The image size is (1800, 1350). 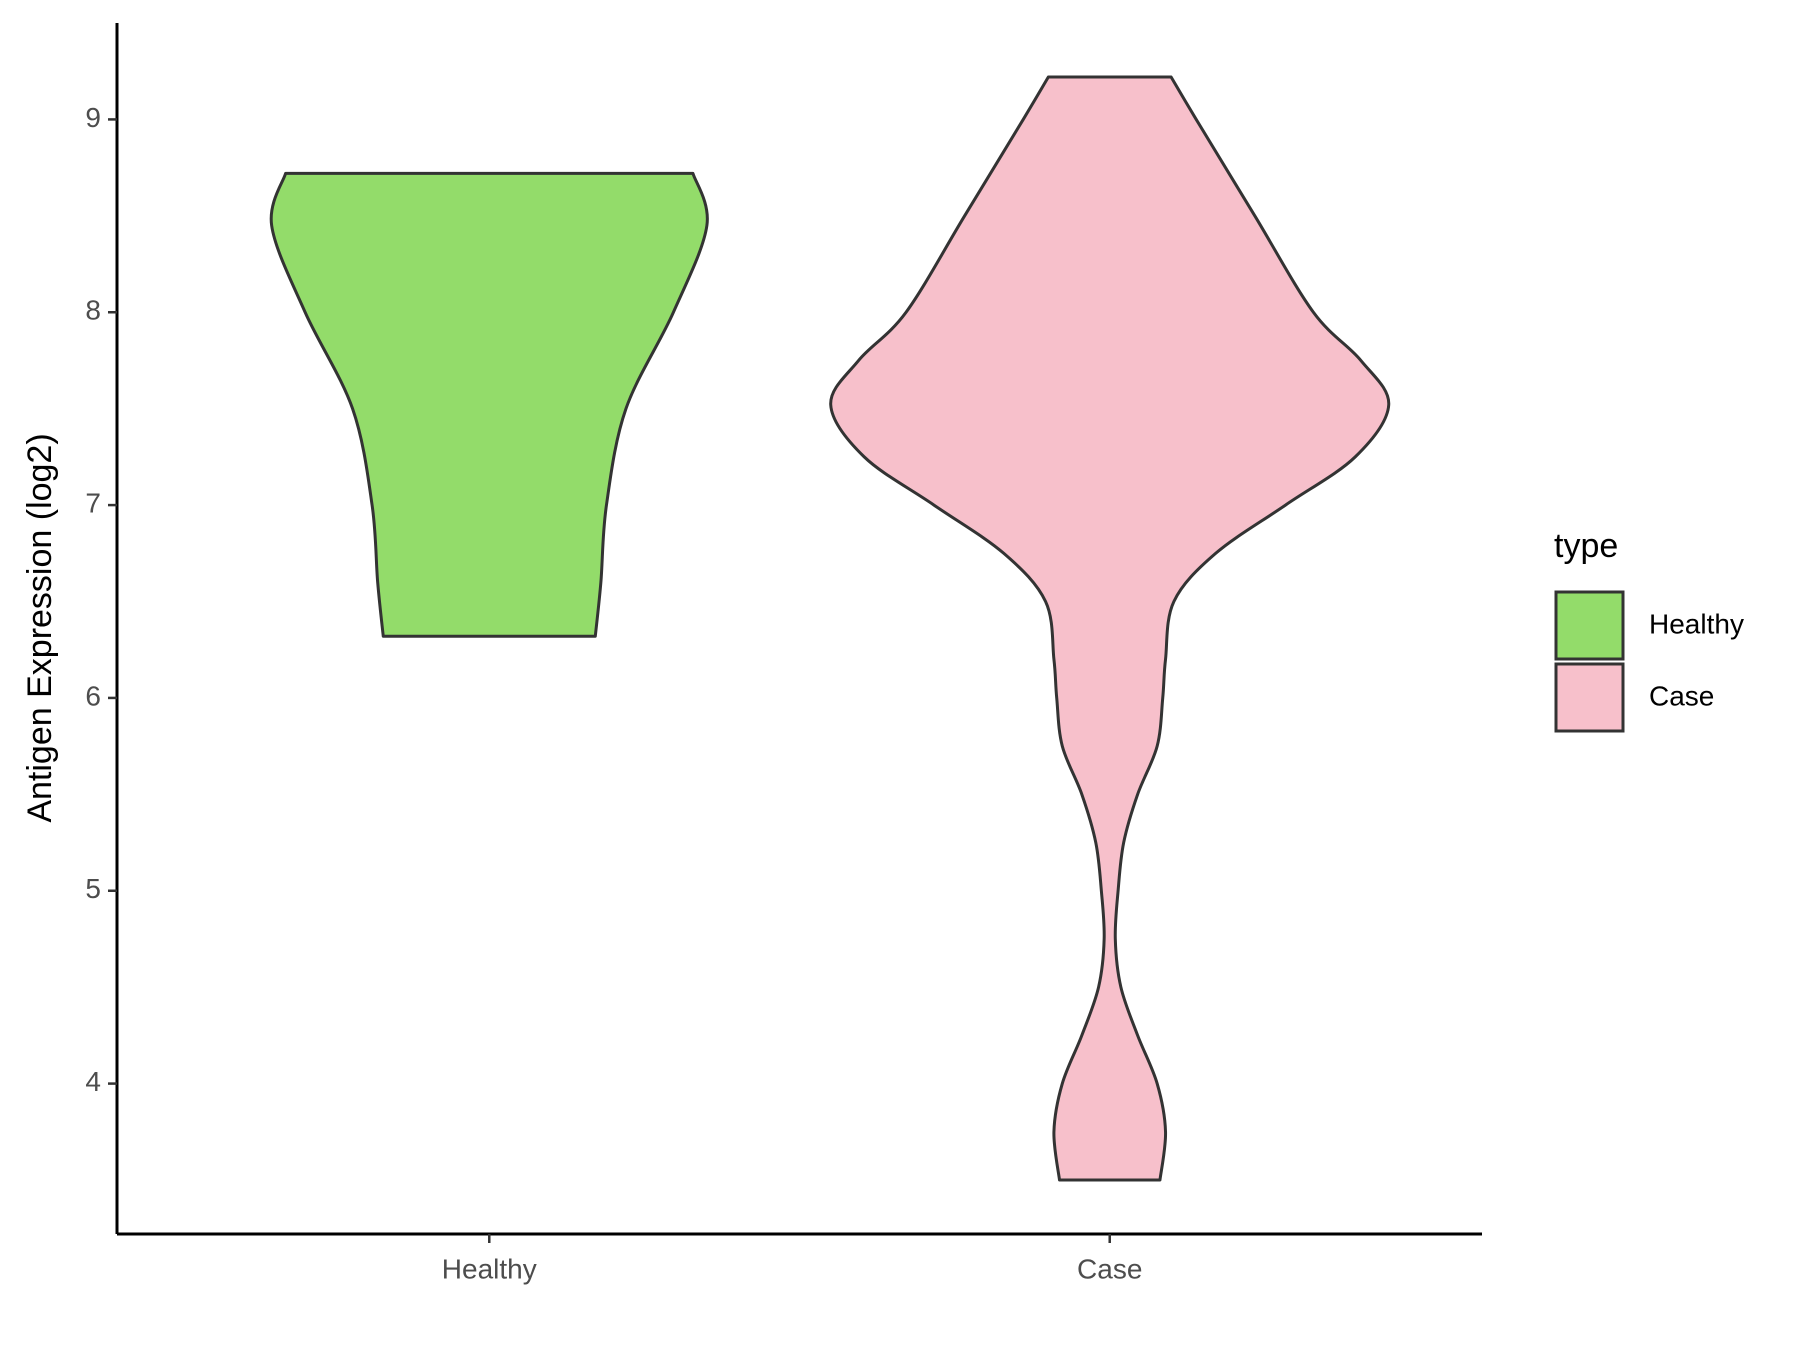 I want to click on y-tick-label: 5, so click(x=93, y=888).